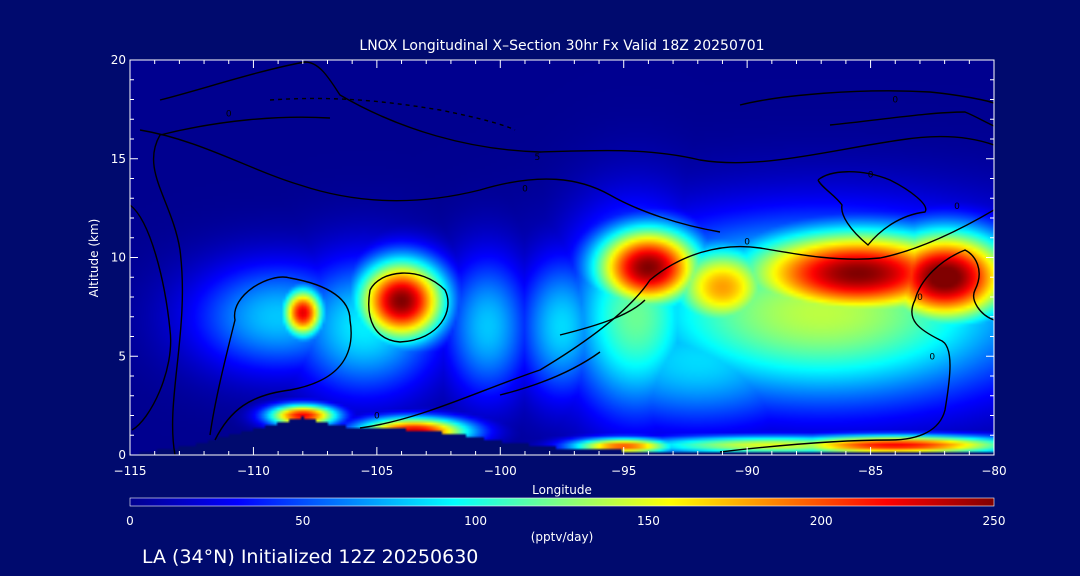 Image resolution: width=1080 pixels, height=576 pixels. What do you see at coordinates (648, 521) in the screenshot?
I see `colorbar-tick-label: 150` at bounding box center [648, 521].